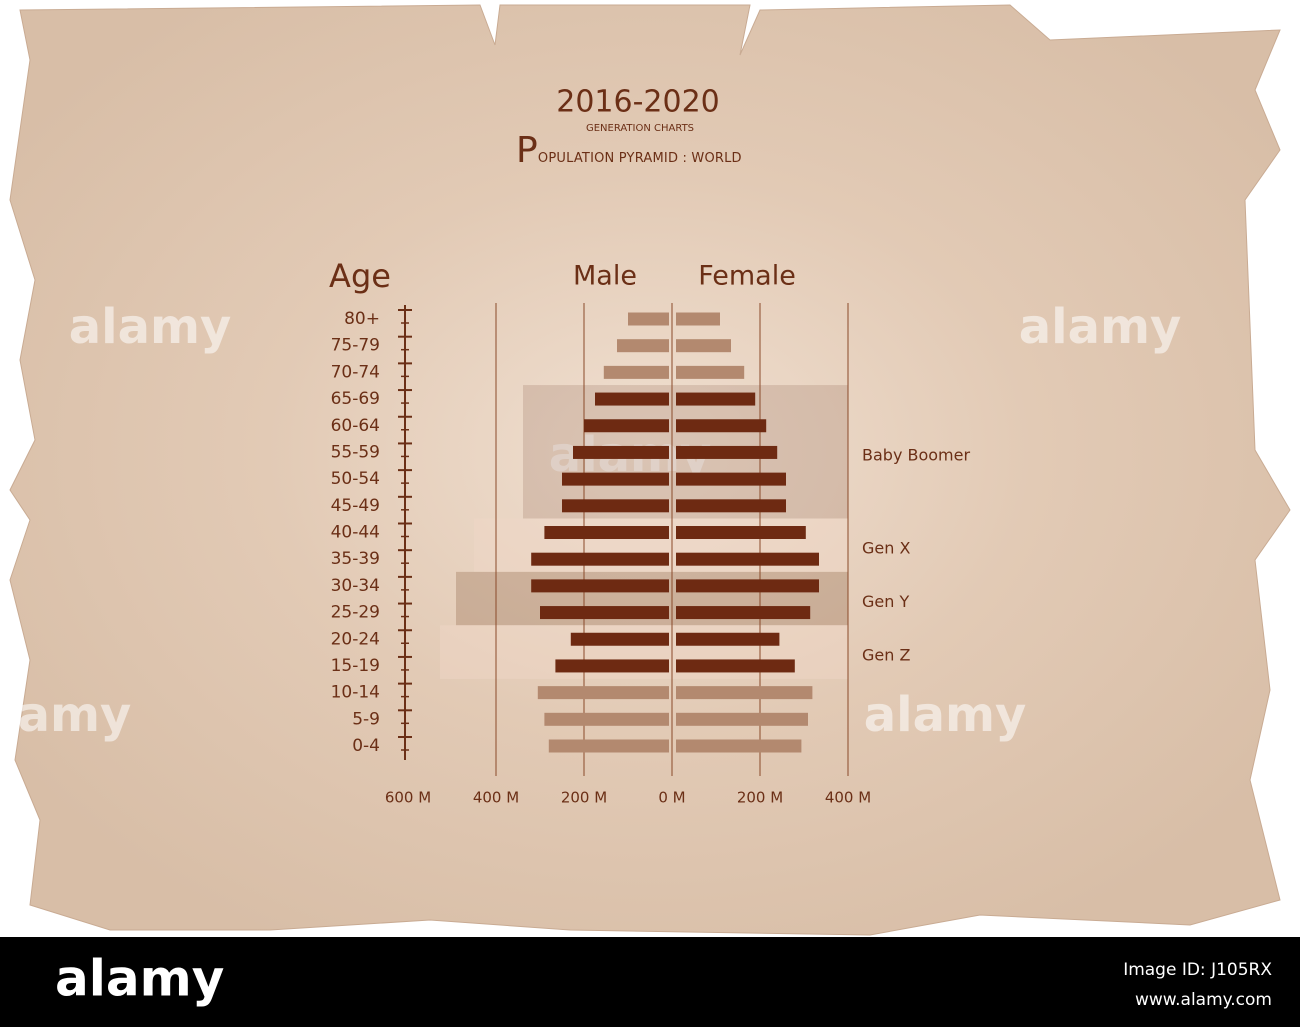 The width and height of the screenshot is (1300, 1027). I want to click on y-tick-label: 0-4, so click(366, 746).